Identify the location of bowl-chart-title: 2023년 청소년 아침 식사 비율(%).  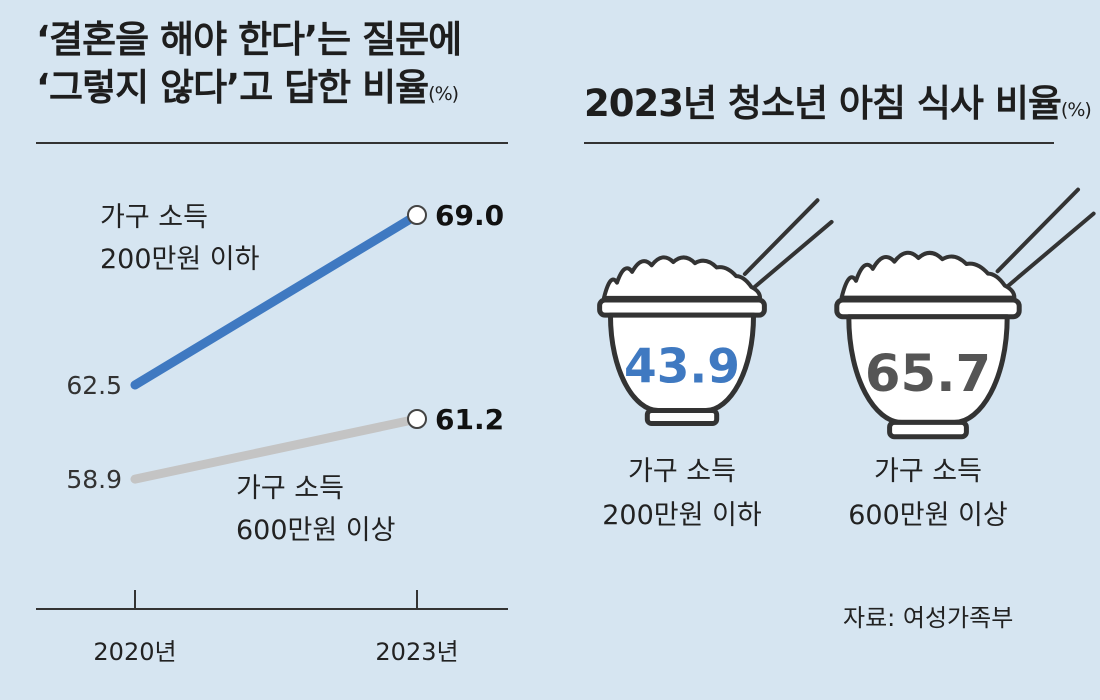
(838, 107).